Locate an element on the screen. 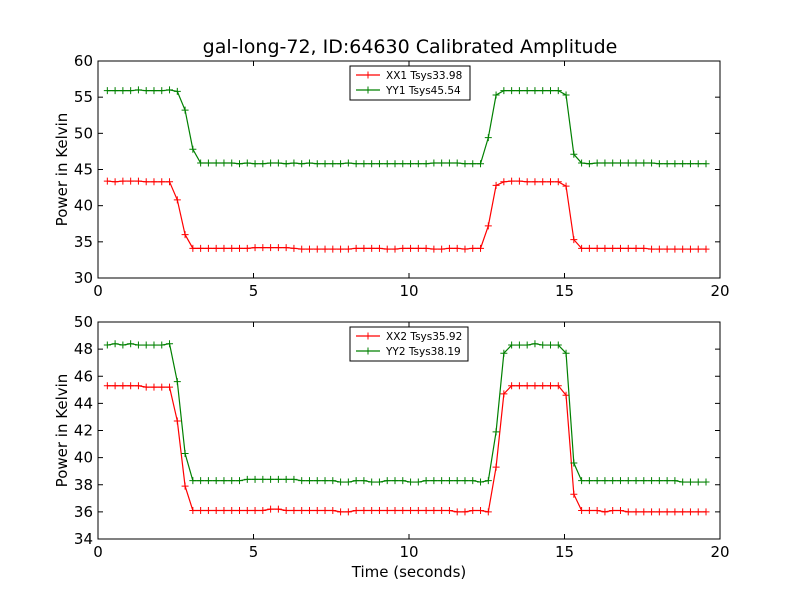 Image resolution: width=800 pixels, height=600 pixels. y-tick-label: 46 is located at coordinates (83, 376).